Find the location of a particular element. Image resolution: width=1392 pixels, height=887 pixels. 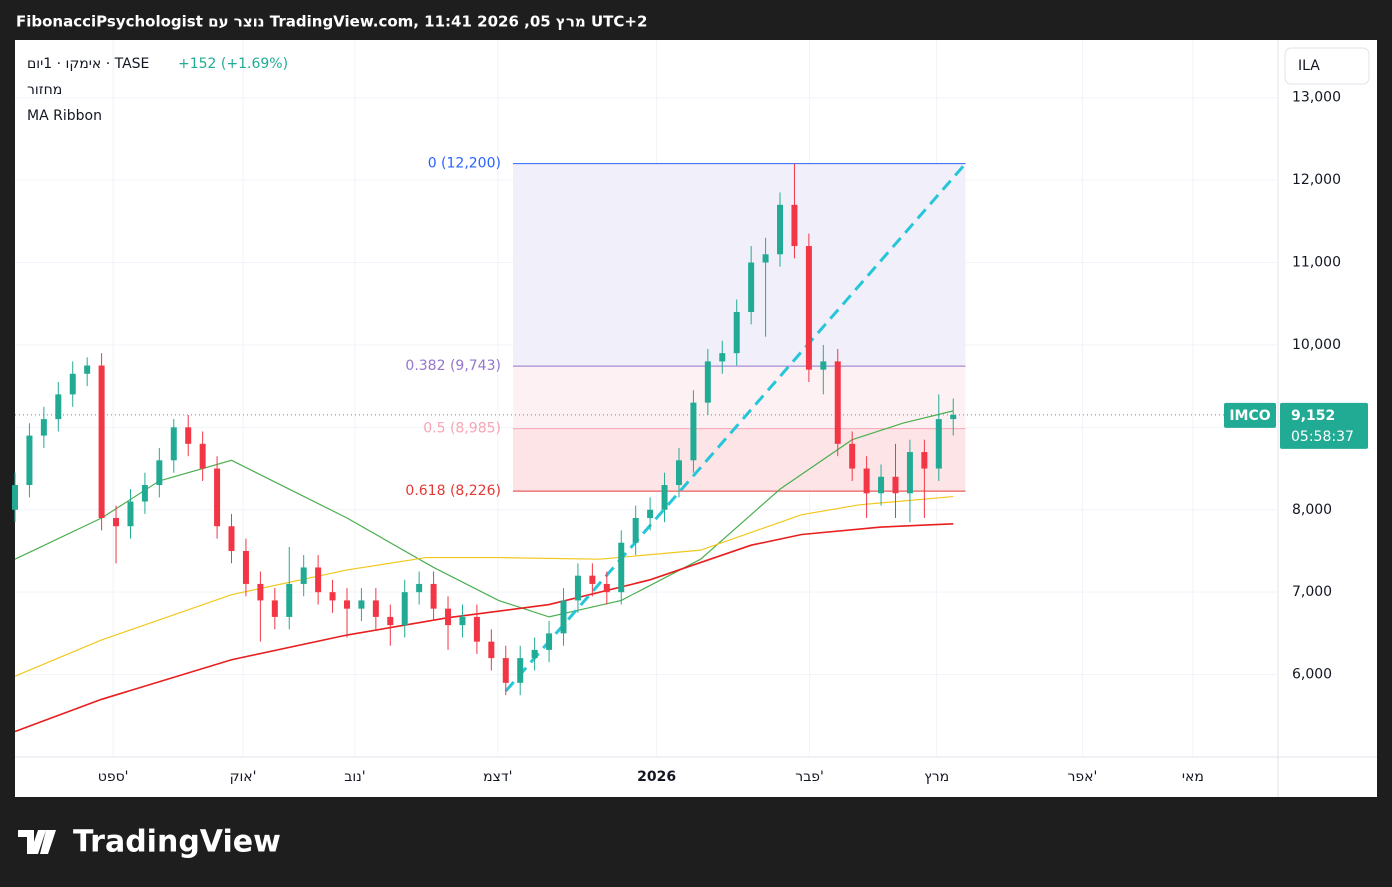

footer-logo: TradingView is located at coordinates (149, 842).